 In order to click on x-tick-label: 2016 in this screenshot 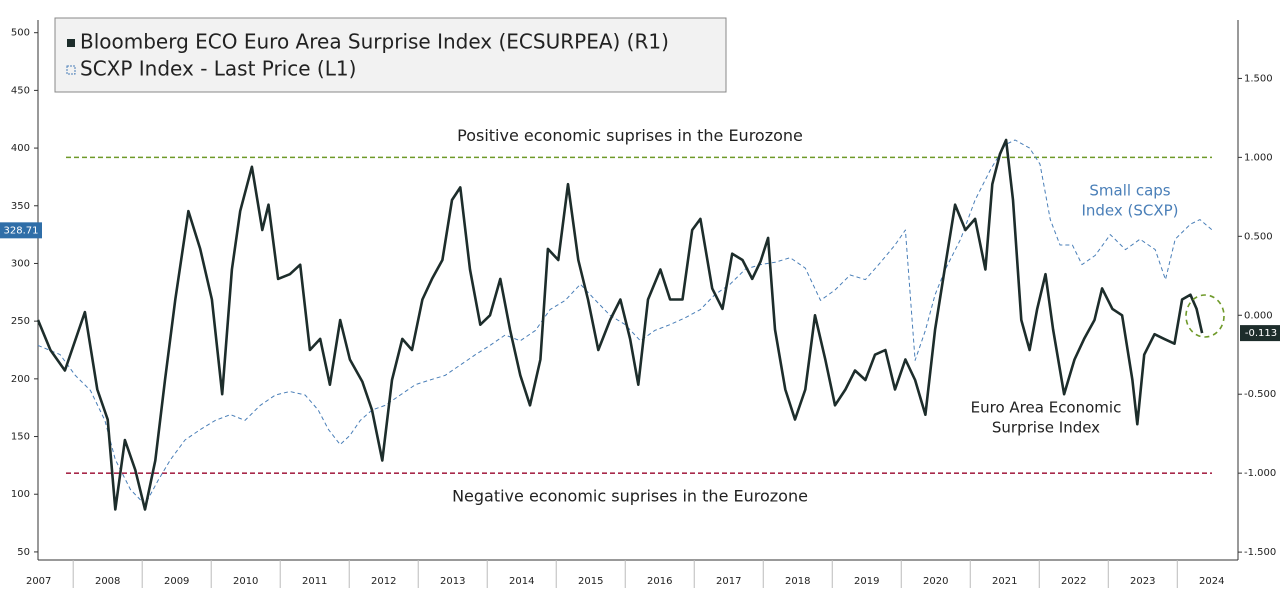, I will do `click(659, 581)`.